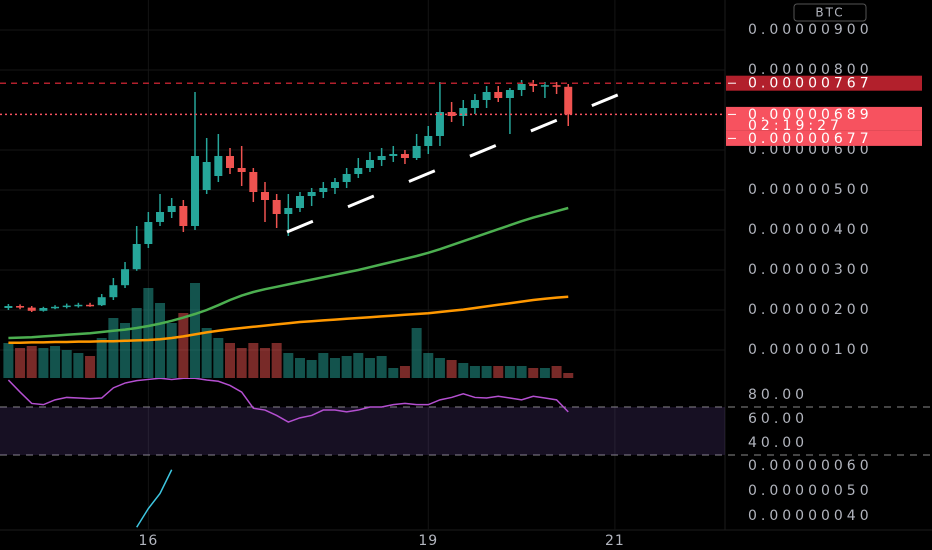  What do you see at coordinates (810, 350) in the screenshot?
I see `y-tick-label: 0.00000100` at bounding box center [810, 350].